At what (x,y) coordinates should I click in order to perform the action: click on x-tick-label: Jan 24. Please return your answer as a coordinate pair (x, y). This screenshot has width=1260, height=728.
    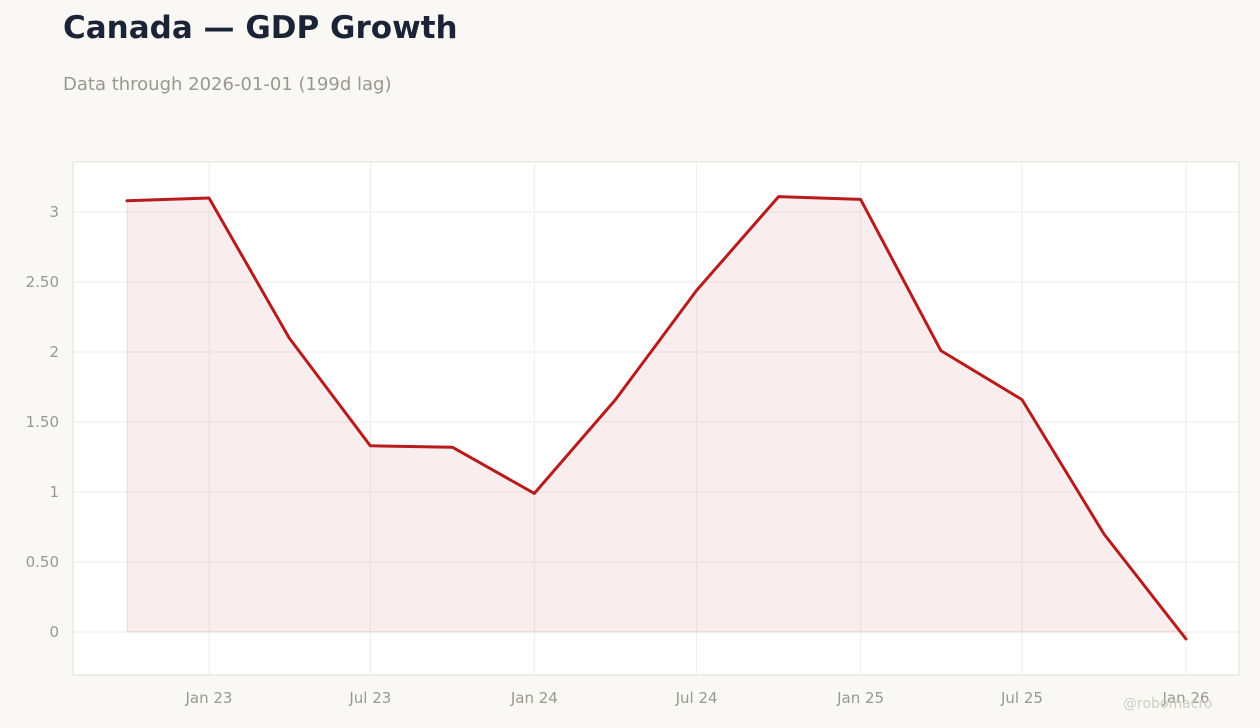
    Looking at the image, I should click on (534, 698).